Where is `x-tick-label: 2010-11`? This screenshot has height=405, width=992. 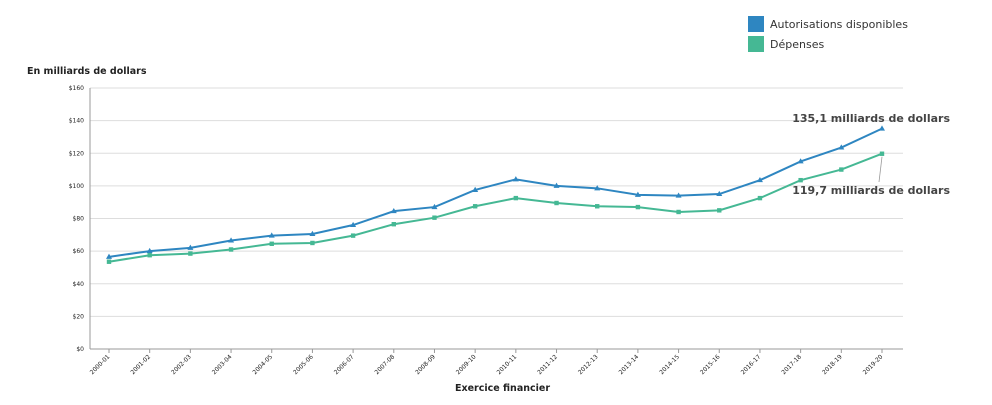 x-tick-label: 2010-11 is located at coordinates (507, 364).